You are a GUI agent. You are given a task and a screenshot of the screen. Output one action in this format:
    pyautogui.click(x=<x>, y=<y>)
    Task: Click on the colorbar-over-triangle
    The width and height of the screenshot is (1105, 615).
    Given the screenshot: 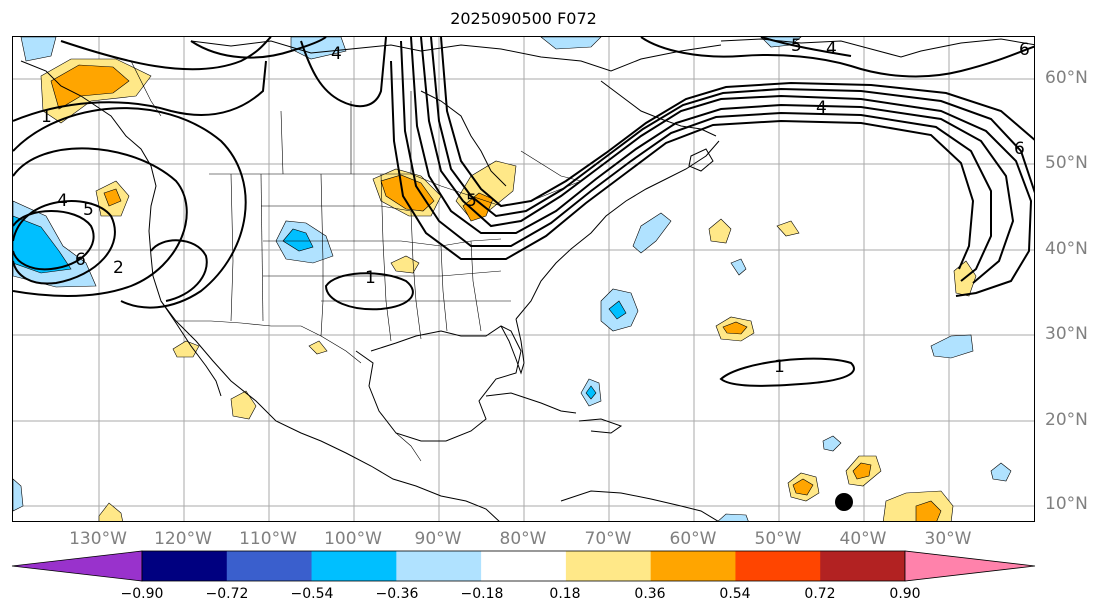 What is the action you would take?
    pyautogui.click(x=970, y=566)
    